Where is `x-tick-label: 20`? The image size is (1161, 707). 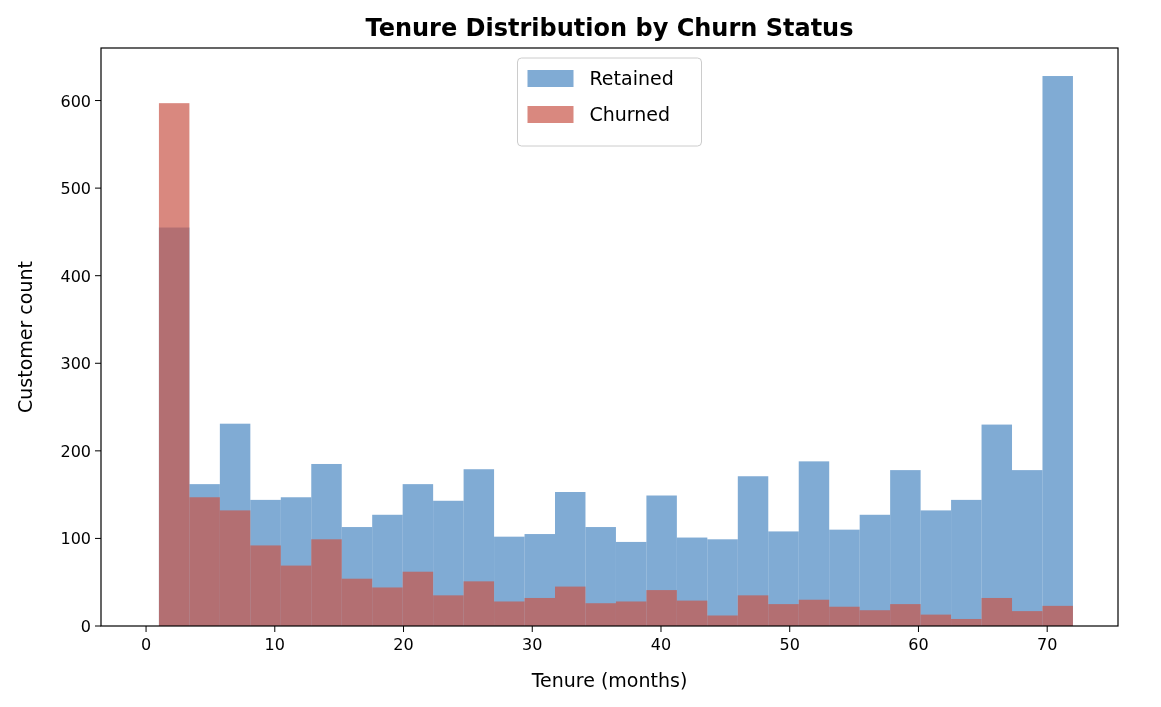 x-tick-label: 20 is located at coordinates (403, 644).